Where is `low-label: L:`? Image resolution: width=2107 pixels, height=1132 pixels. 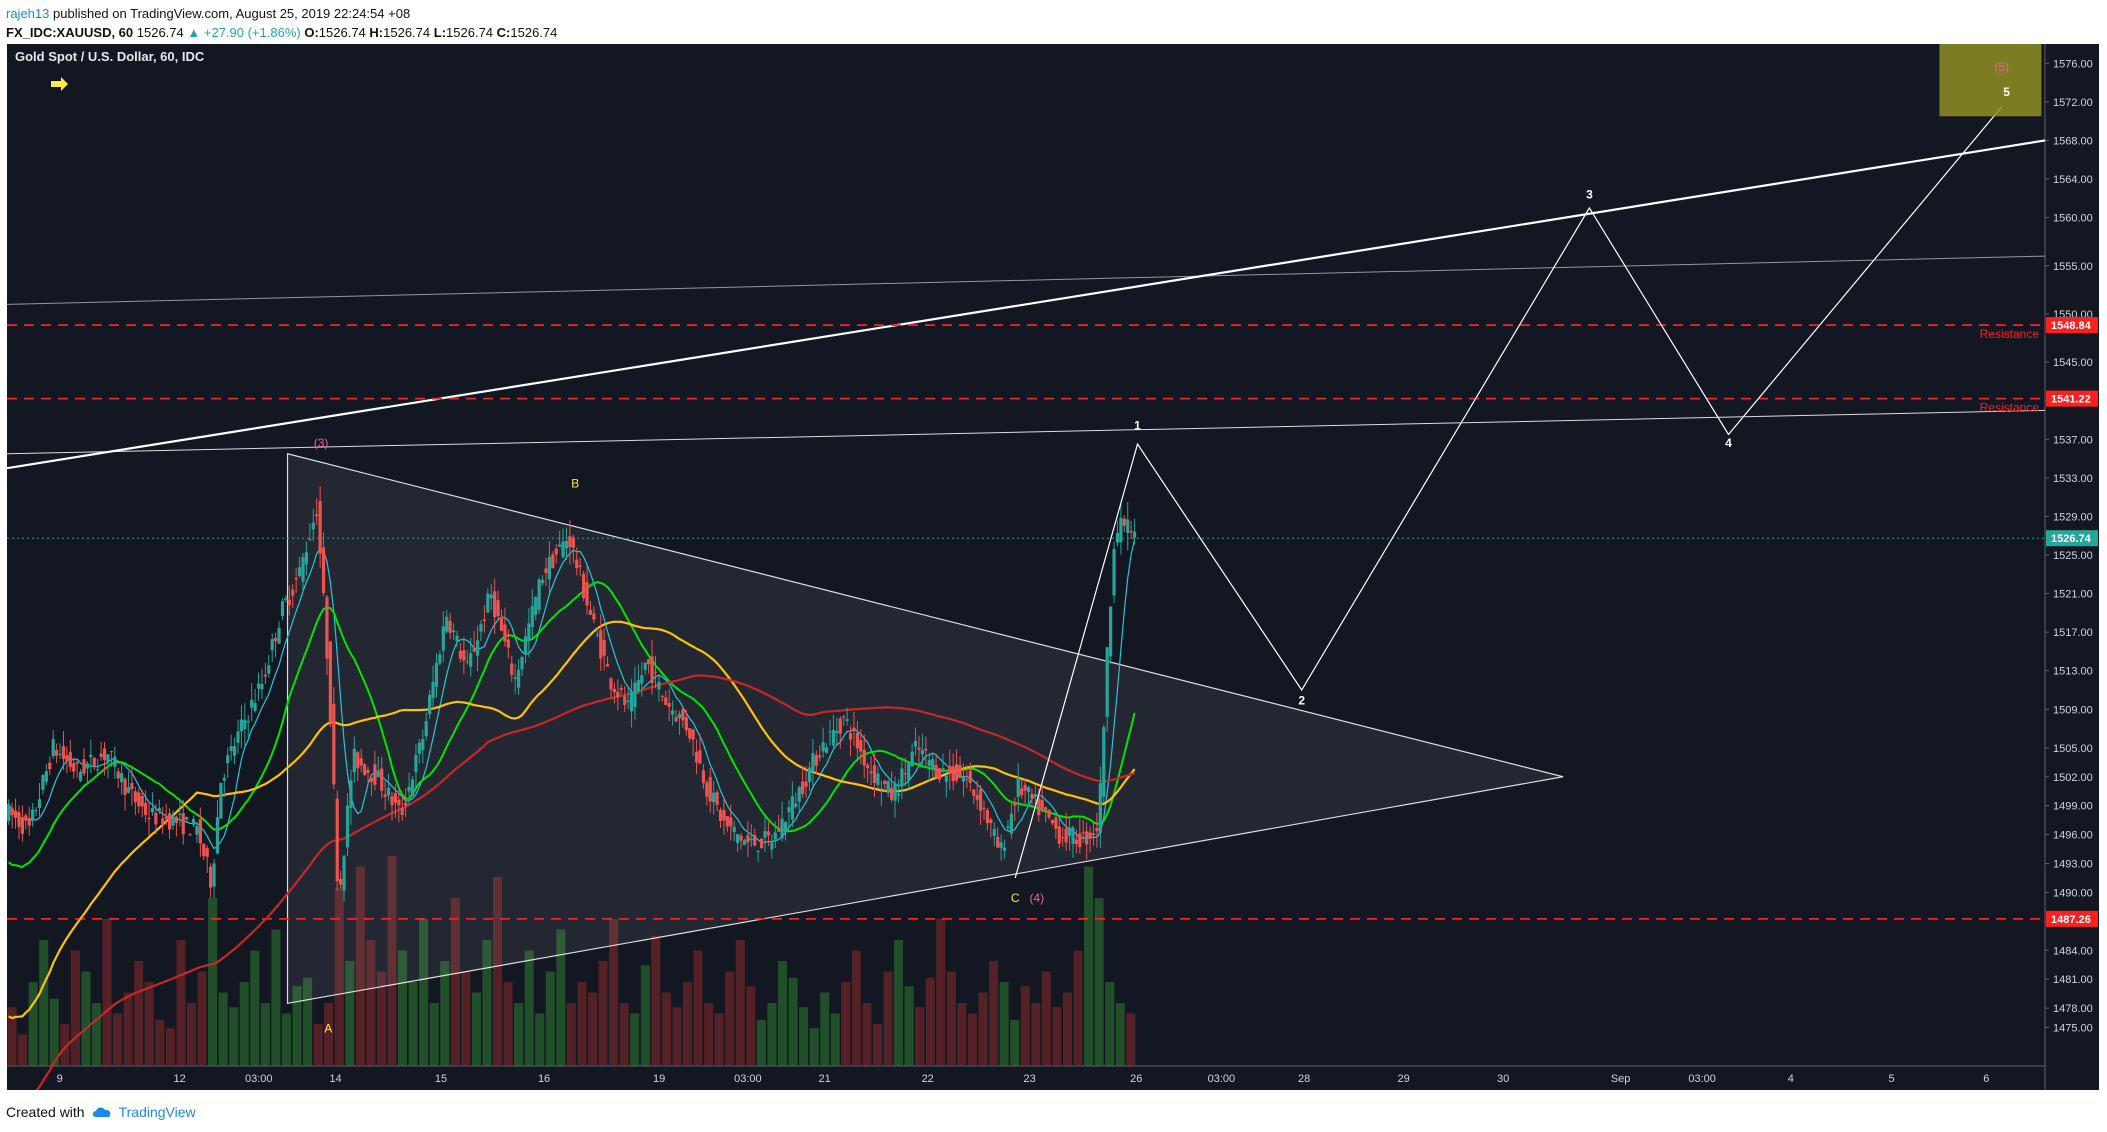 low-label: L: is located at coordinates (440, 32).